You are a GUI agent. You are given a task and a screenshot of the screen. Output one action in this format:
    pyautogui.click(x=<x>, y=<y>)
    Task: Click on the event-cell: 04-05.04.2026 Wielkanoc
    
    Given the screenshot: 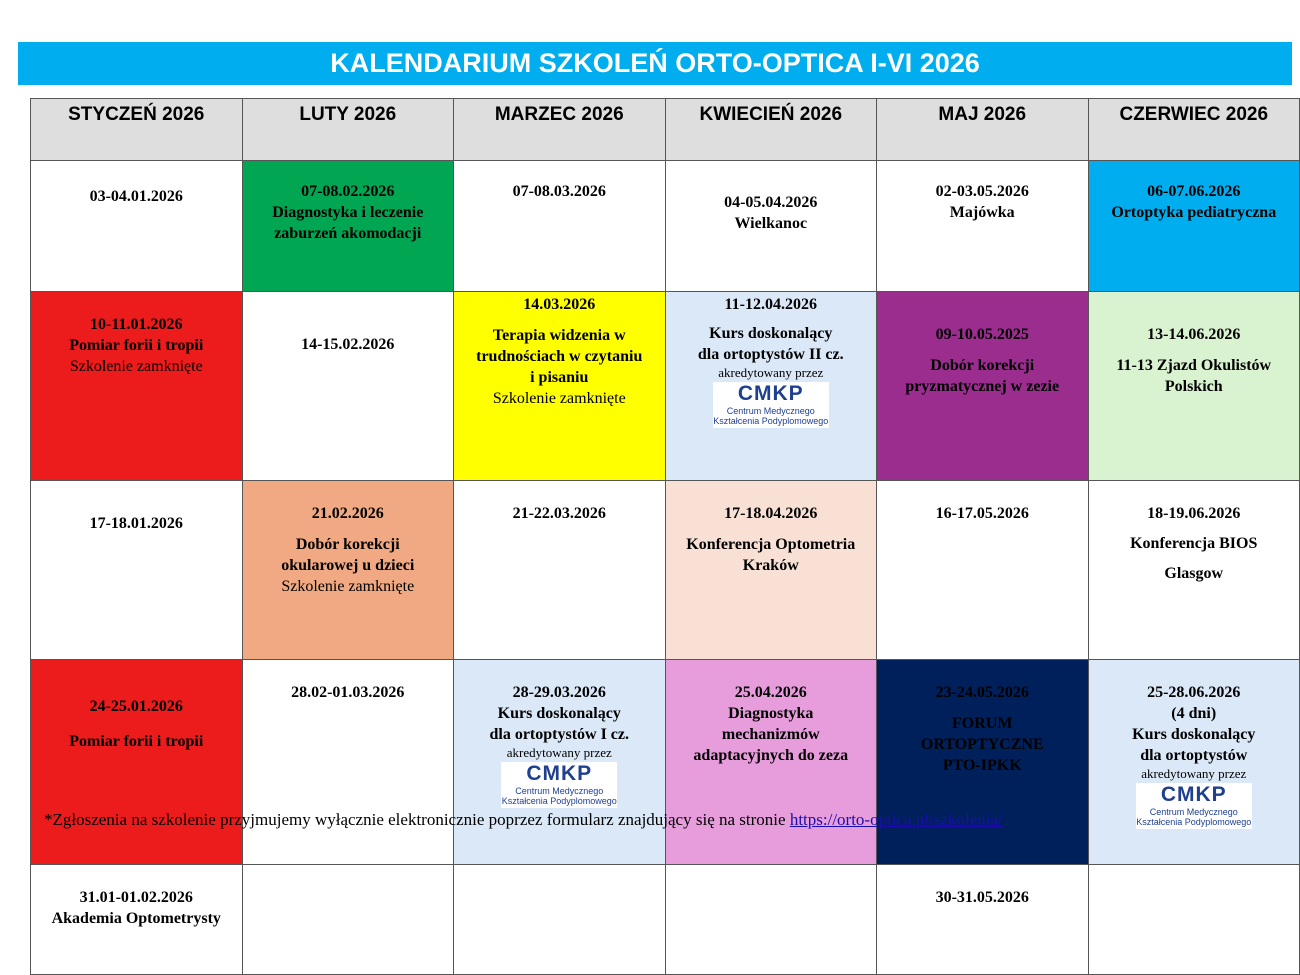 What is the action you would take?
    pyautogui.click(x=770, y=226)
    